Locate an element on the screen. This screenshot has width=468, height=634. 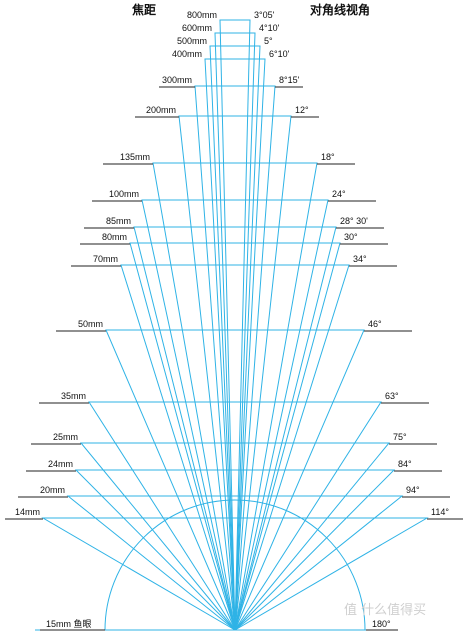
fisheye-angle-label: 180° is located at coordinates (381, 624).